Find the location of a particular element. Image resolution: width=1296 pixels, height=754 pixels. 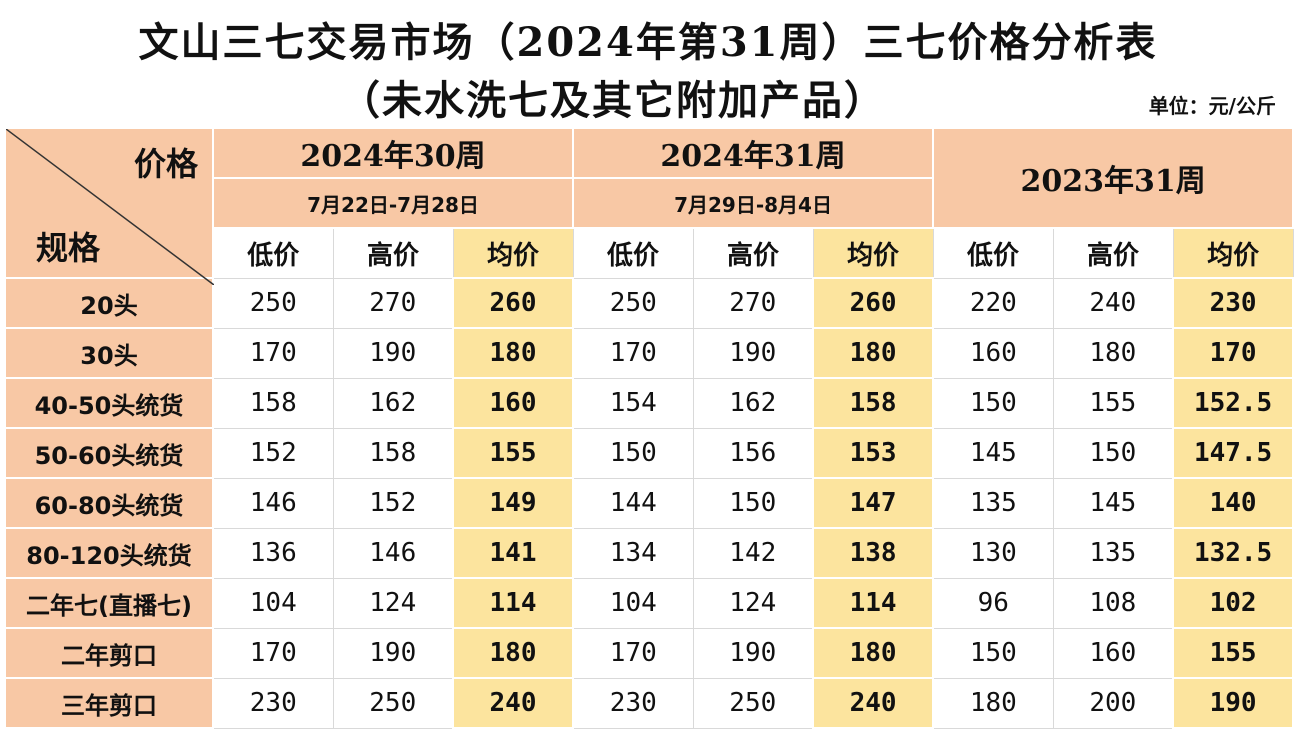

avg-price-cell: 138 is located at coordinates (873, 553).